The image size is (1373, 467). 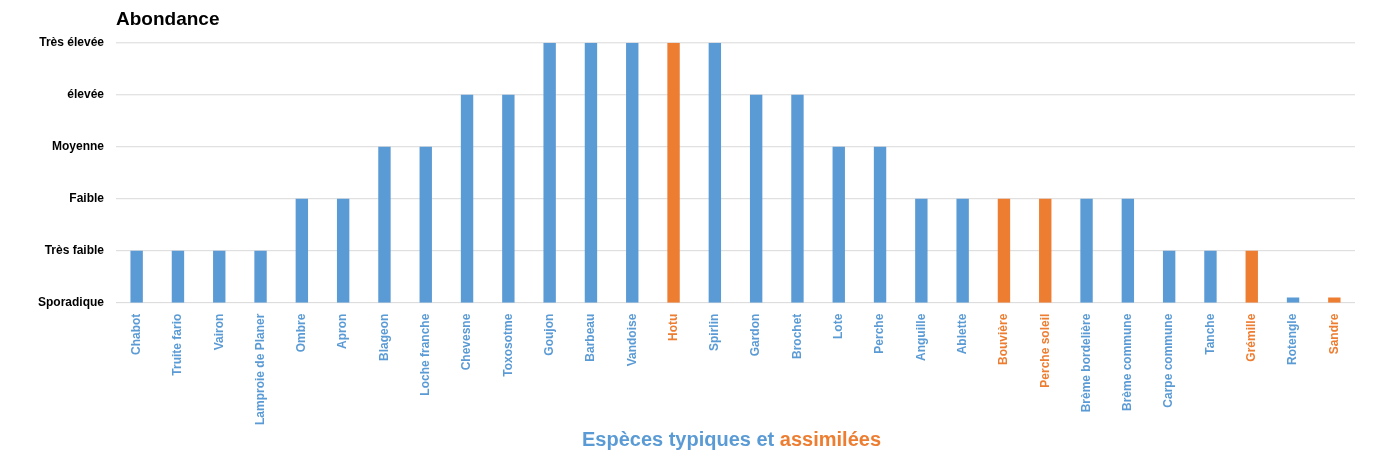 I want to click on x-tick-label: Rotengle, so click(x=1292, y=339).